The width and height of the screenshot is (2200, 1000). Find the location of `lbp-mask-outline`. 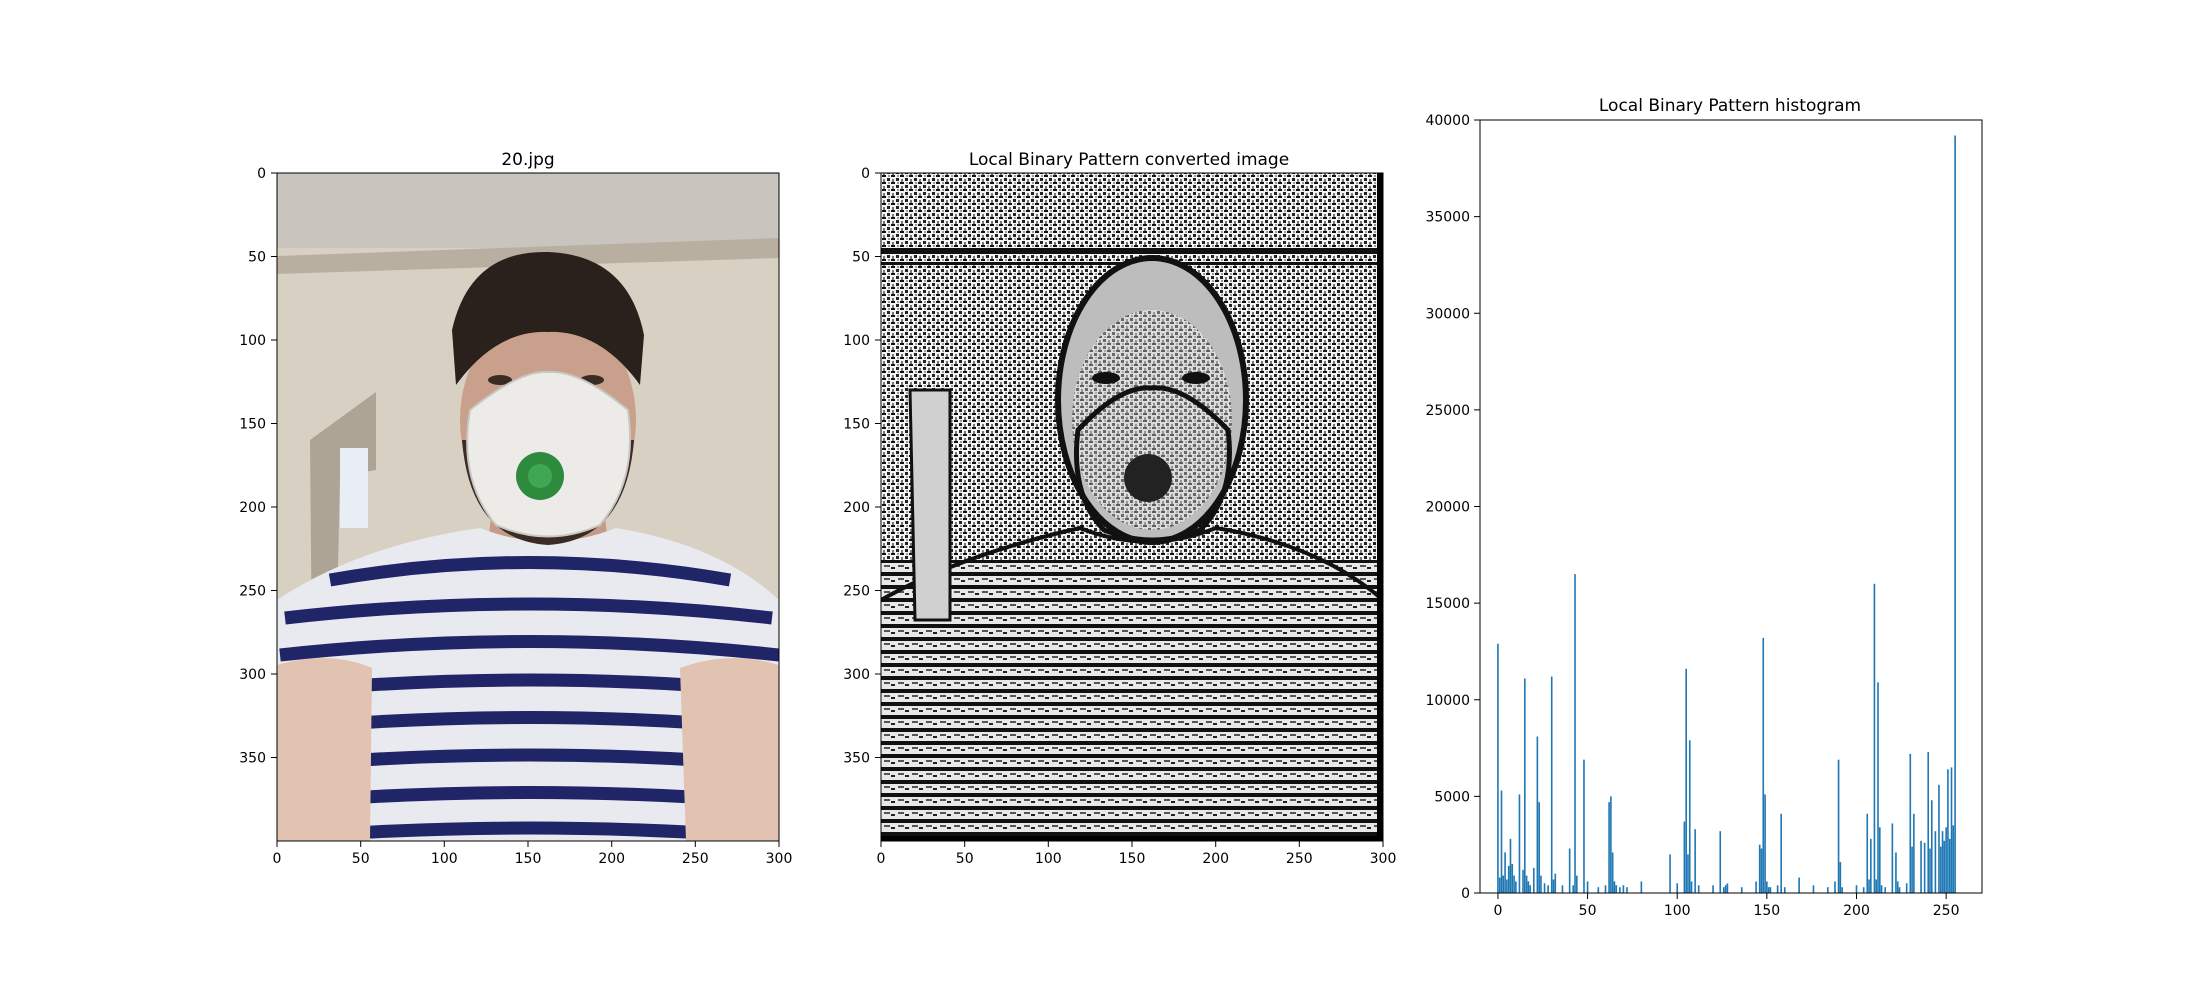

lbp-mask-outline is located at coordinates (1152, 464).